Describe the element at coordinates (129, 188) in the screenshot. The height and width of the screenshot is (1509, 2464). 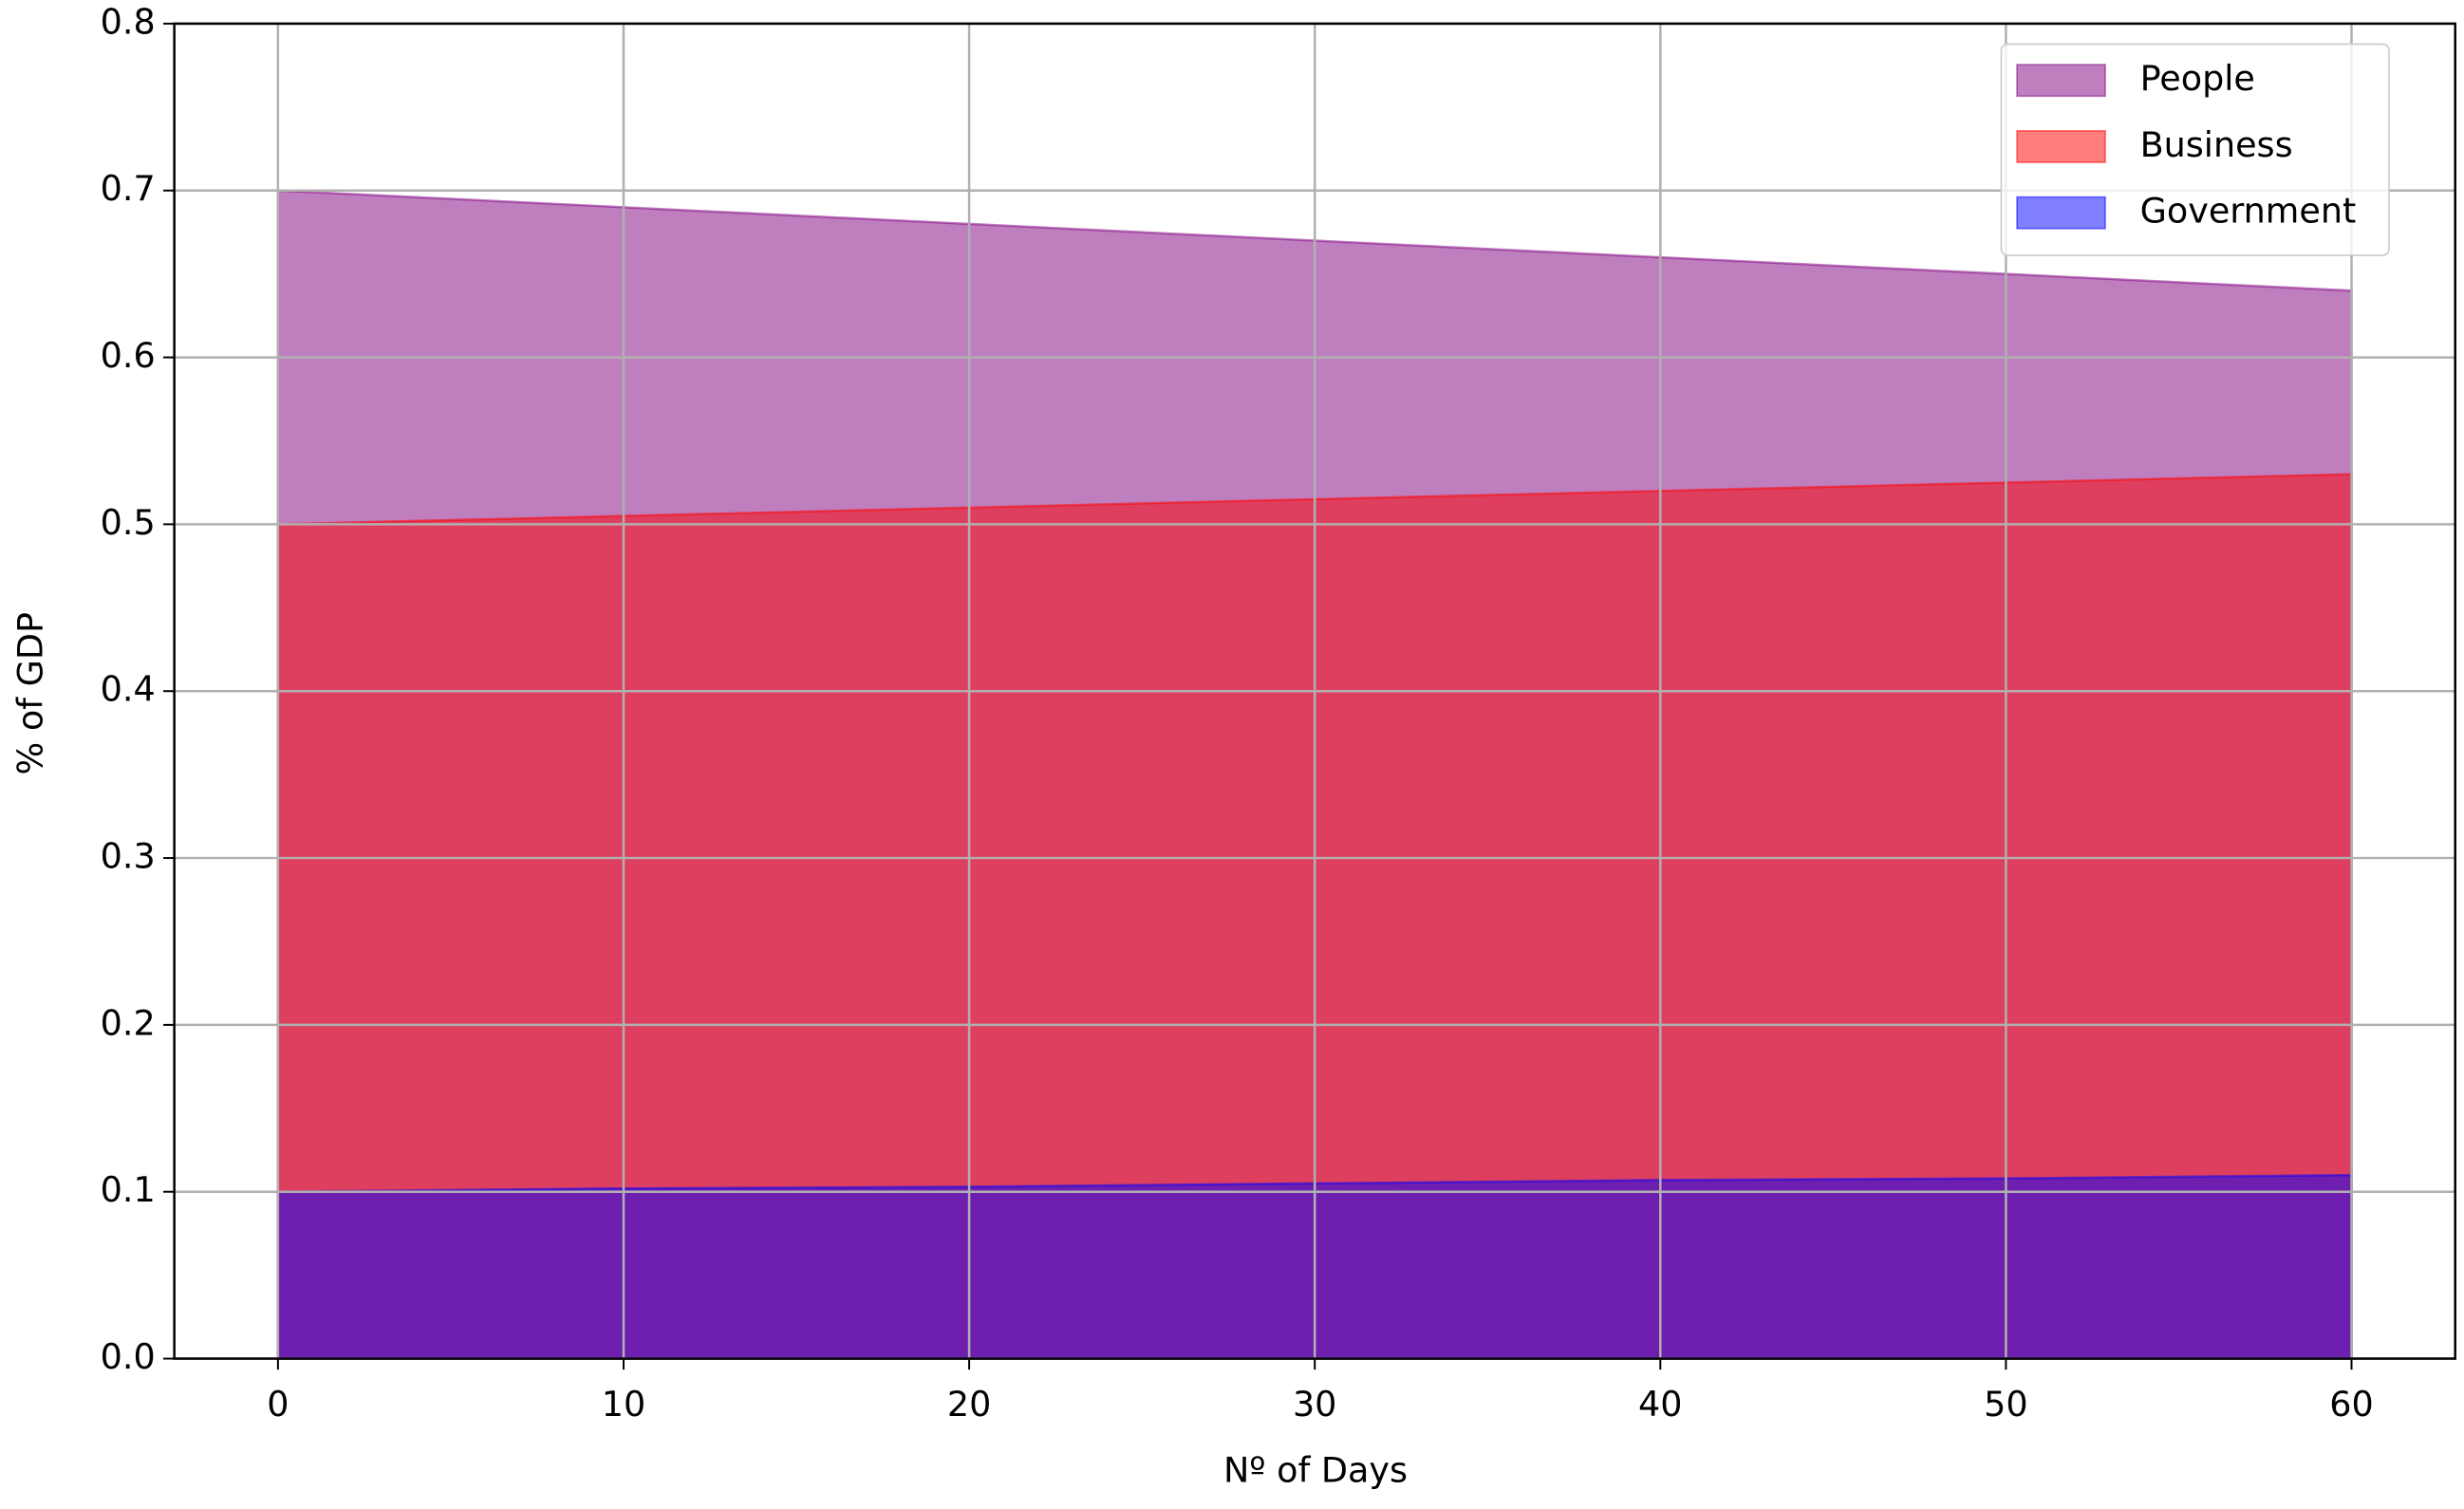
I see `y-tick-label: 0.7` at that location.